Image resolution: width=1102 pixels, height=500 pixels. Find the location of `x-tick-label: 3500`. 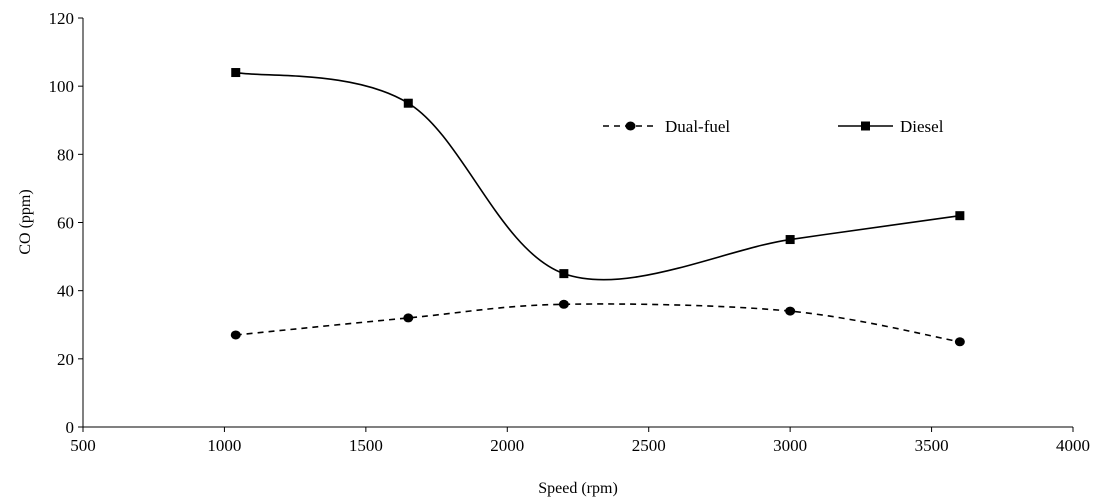

x-tick-label: 3500 is located at coordinates (932, 445).